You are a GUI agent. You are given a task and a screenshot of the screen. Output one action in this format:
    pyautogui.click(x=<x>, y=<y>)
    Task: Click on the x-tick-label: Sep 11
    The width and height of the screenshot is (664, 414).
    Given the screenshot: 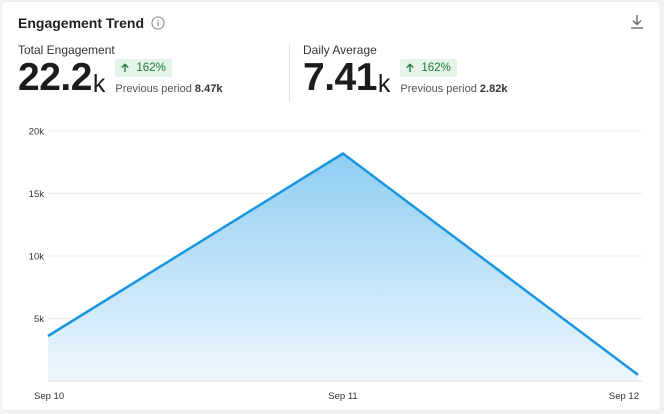 What is the action you would take?
    pyautogui.click(x=342, y=396)
    